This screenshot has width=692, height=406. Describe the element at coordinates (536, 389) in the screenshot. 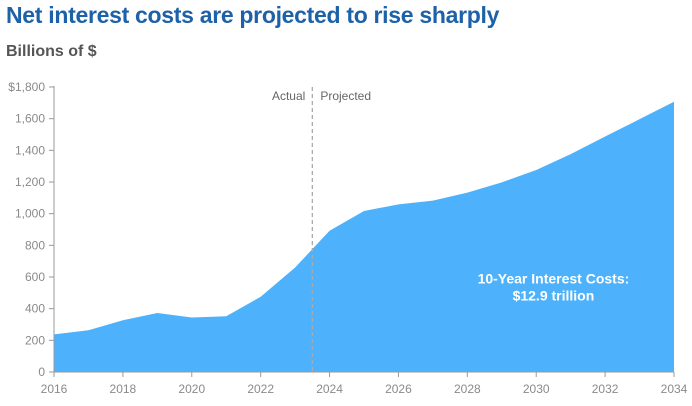

I see `x-tick-label: 2030` at that location.